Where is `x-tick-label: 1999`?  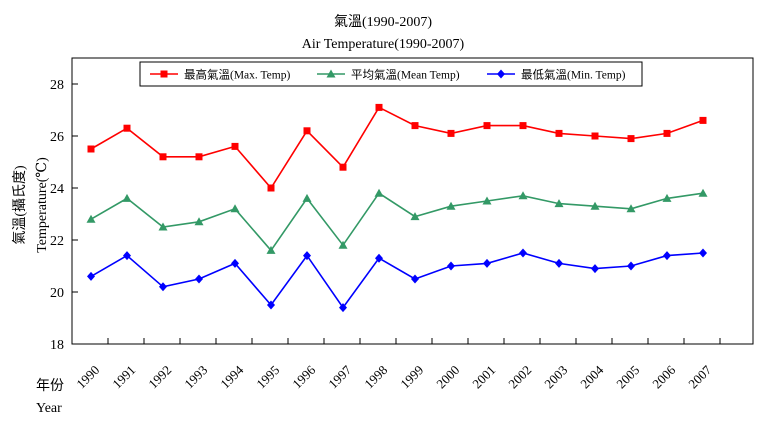 x-tick-label: 1999 is located at coordinates (411, 376).